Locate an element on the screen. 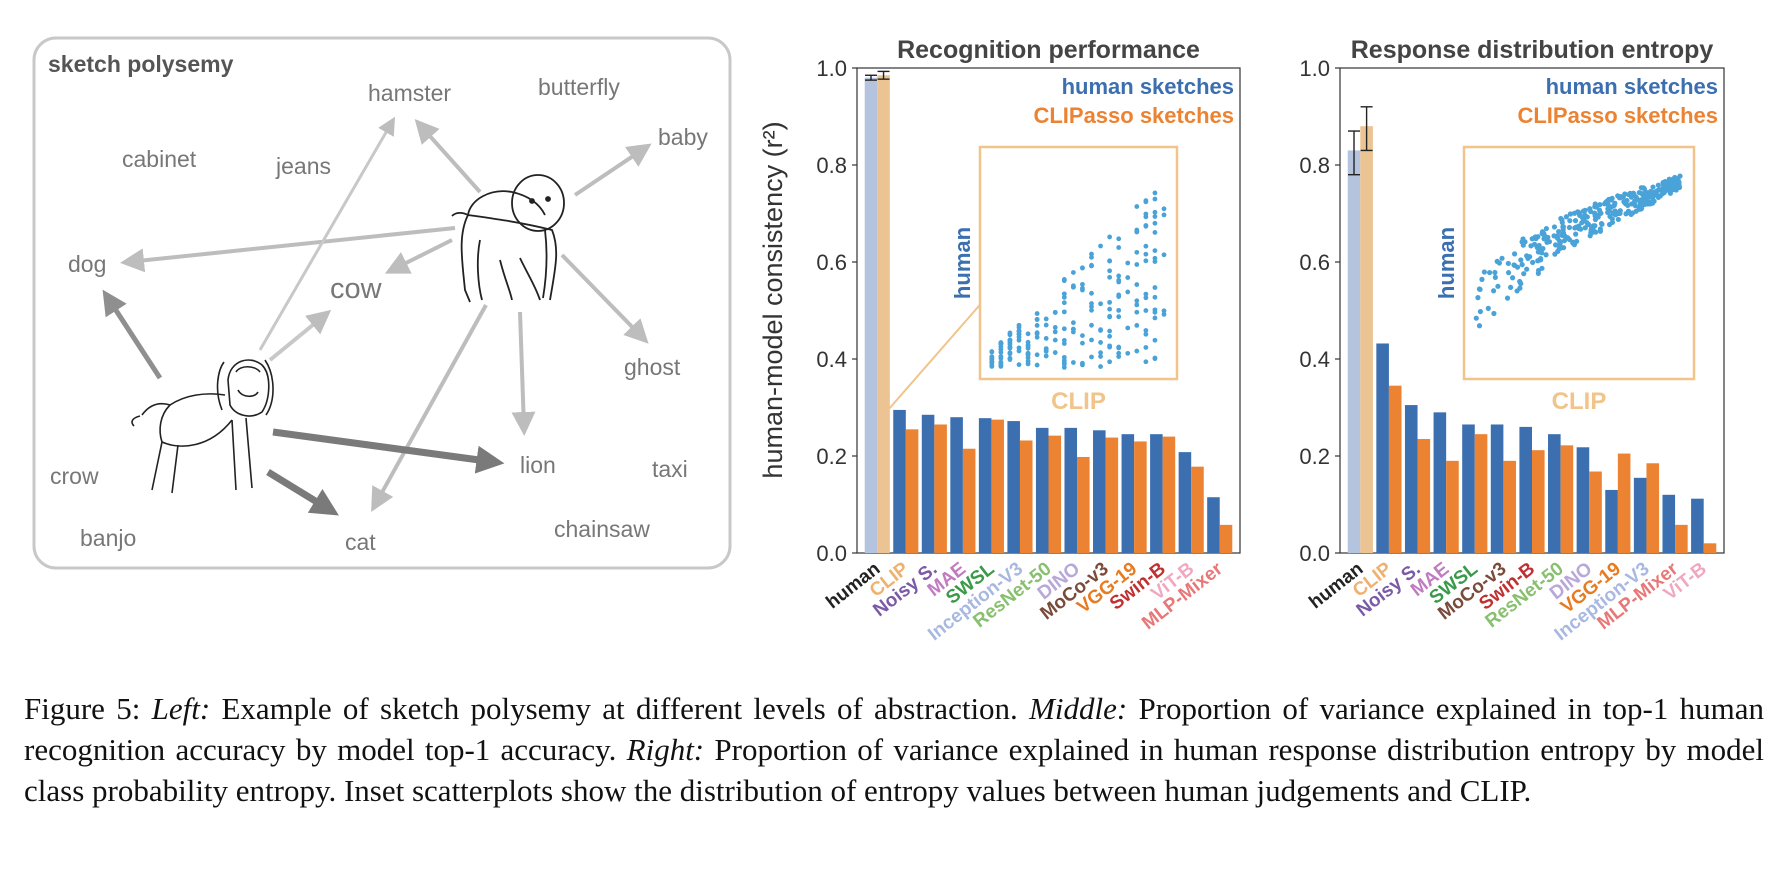 The width and height of the screenshot is (1780, 884). inset-x-label: CLIP is located at coordinates (1078, 401).